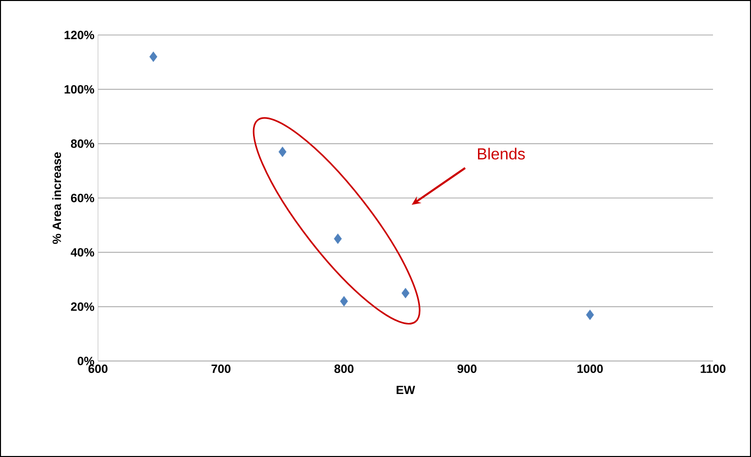 This screenshot has height=457, width=751. Describe the element at coordinates (79, 89) in the screenshot. I see `y-tick-label: 100%` at that location.